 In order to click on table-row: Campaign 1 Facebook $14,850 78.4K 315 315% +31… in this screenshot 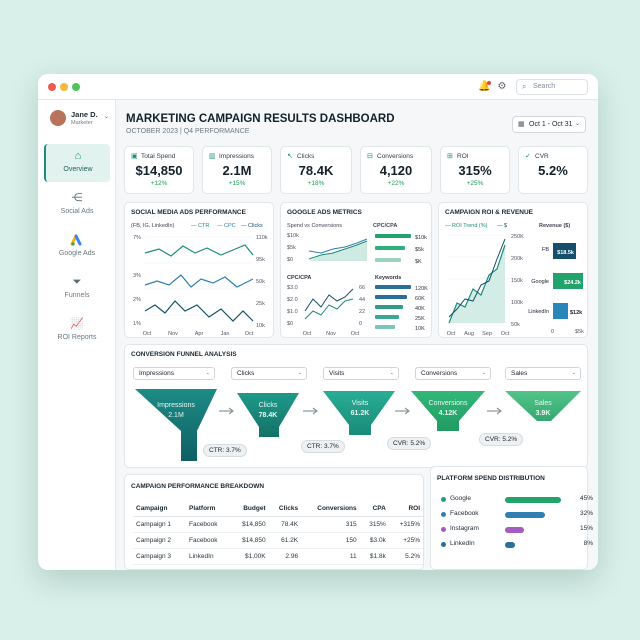, I will do `click(278, 524)`.